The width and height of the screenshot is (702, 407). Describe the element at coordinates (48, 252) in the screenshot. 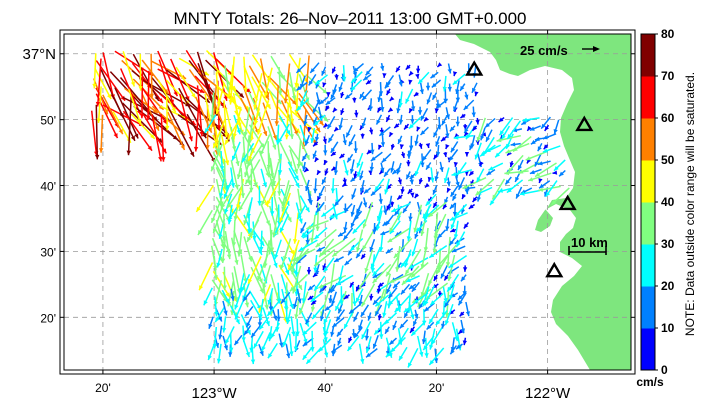

I see `y-tick-label: 30'` at that location.